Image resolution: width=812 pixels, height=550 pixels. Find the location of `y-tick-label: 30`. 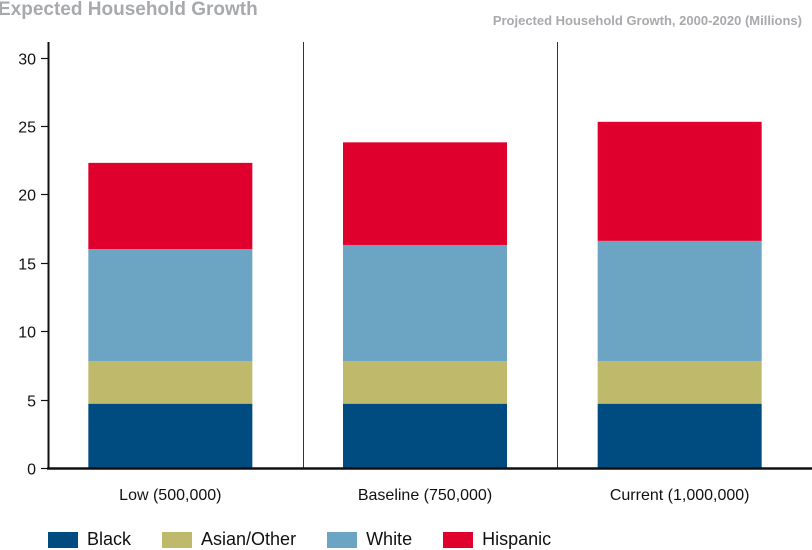

y-tick-label: 30 is located at coordinates (27, 60).